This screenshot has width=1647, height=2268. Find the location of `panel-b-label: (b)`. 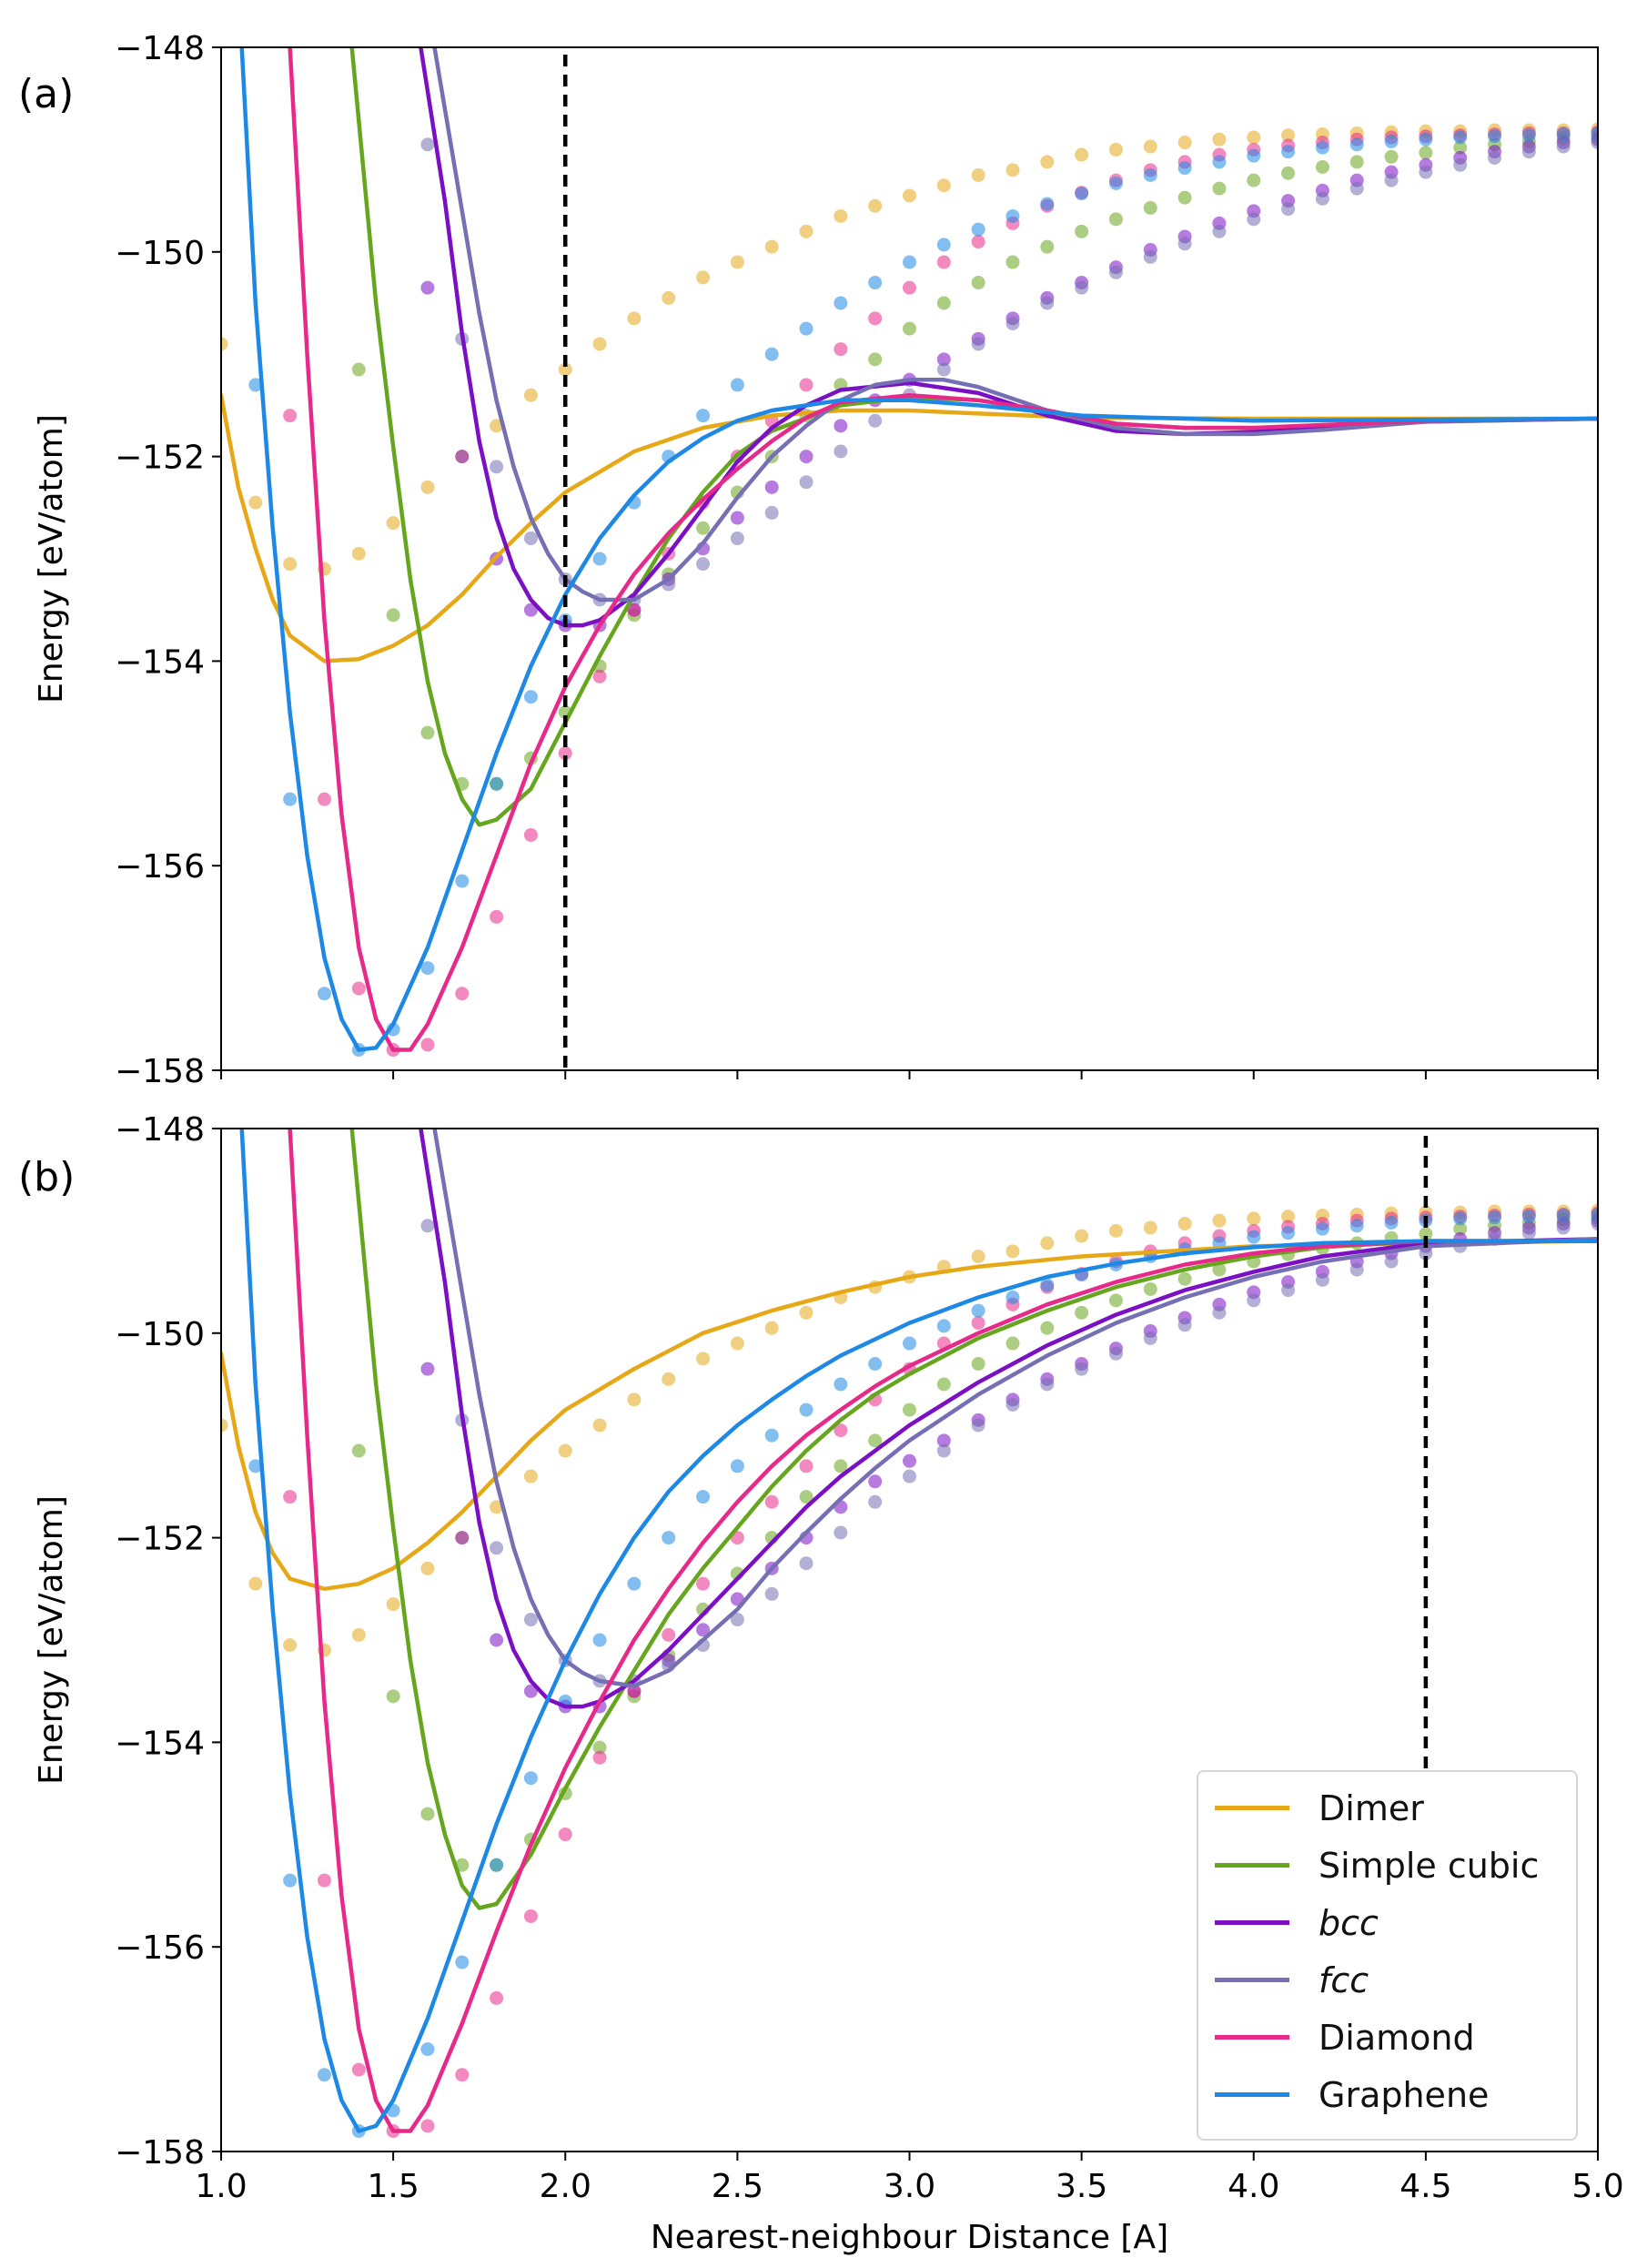

panel-b-label: (b) is located at coordinates (47, 1177).